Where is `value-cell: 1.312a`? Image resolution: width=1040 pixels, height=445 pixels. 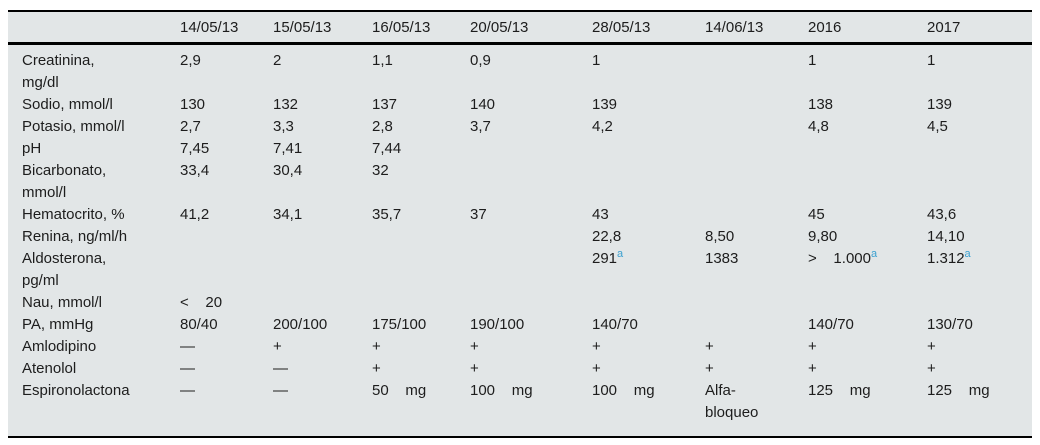
value-cell: 1.312a is located at coordinates (949, 258).